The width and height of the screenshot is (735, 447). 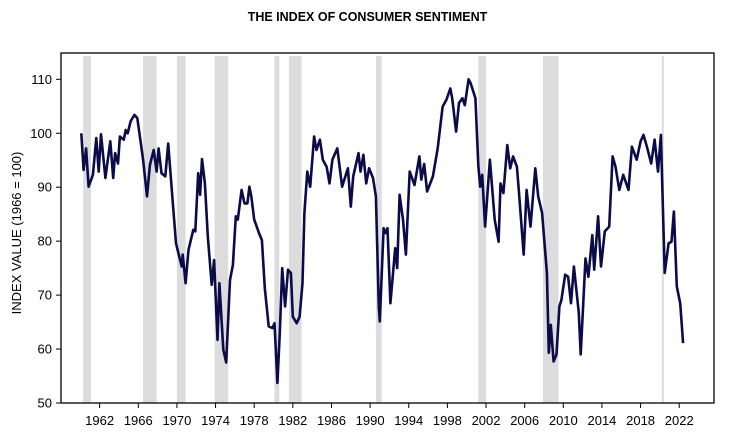 I want to click on y-axis: 50 60 70 80 90 100 110, so click(x=45, y=241).